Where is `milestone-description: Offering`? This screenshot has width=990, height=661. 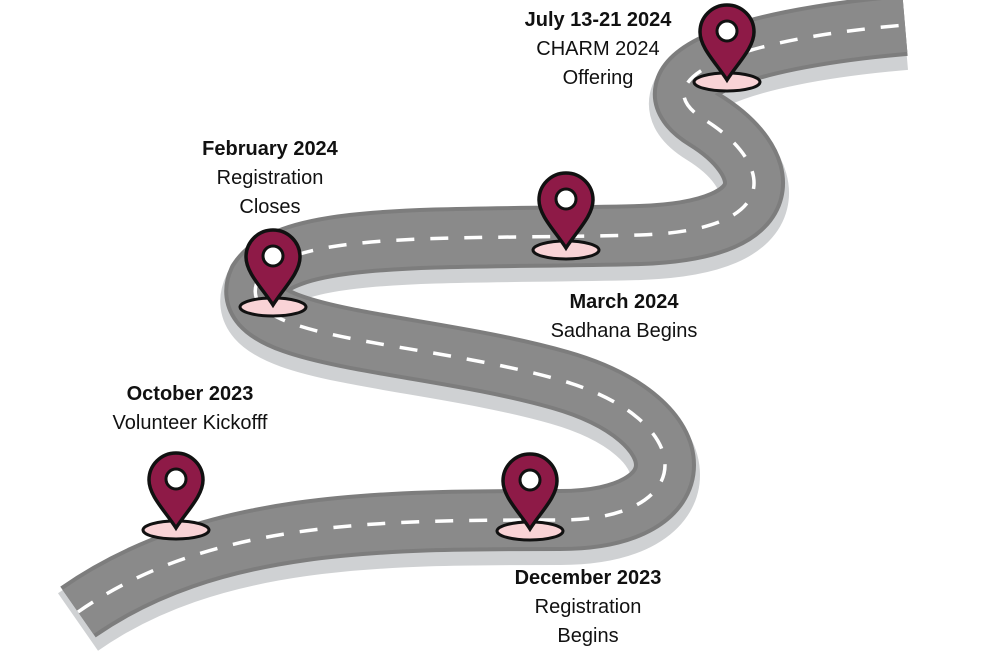
milestone-description: Offering is located at coordinates (598, 78).